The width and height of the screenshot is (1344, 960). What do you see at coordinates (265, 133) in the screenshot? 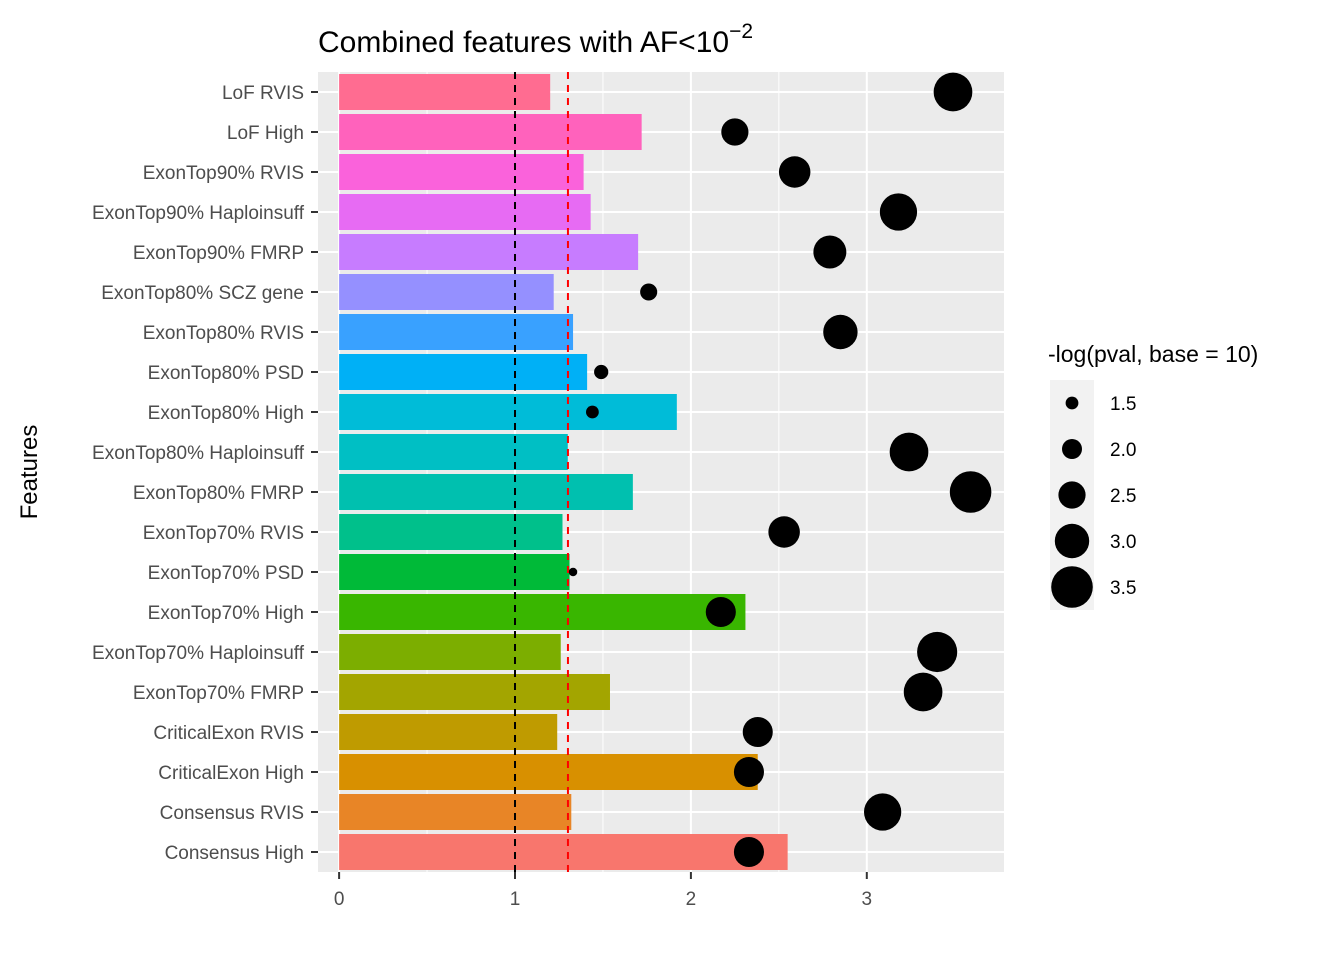
I see `y-tick-label: LoF High` at bounding box center [265, 133].